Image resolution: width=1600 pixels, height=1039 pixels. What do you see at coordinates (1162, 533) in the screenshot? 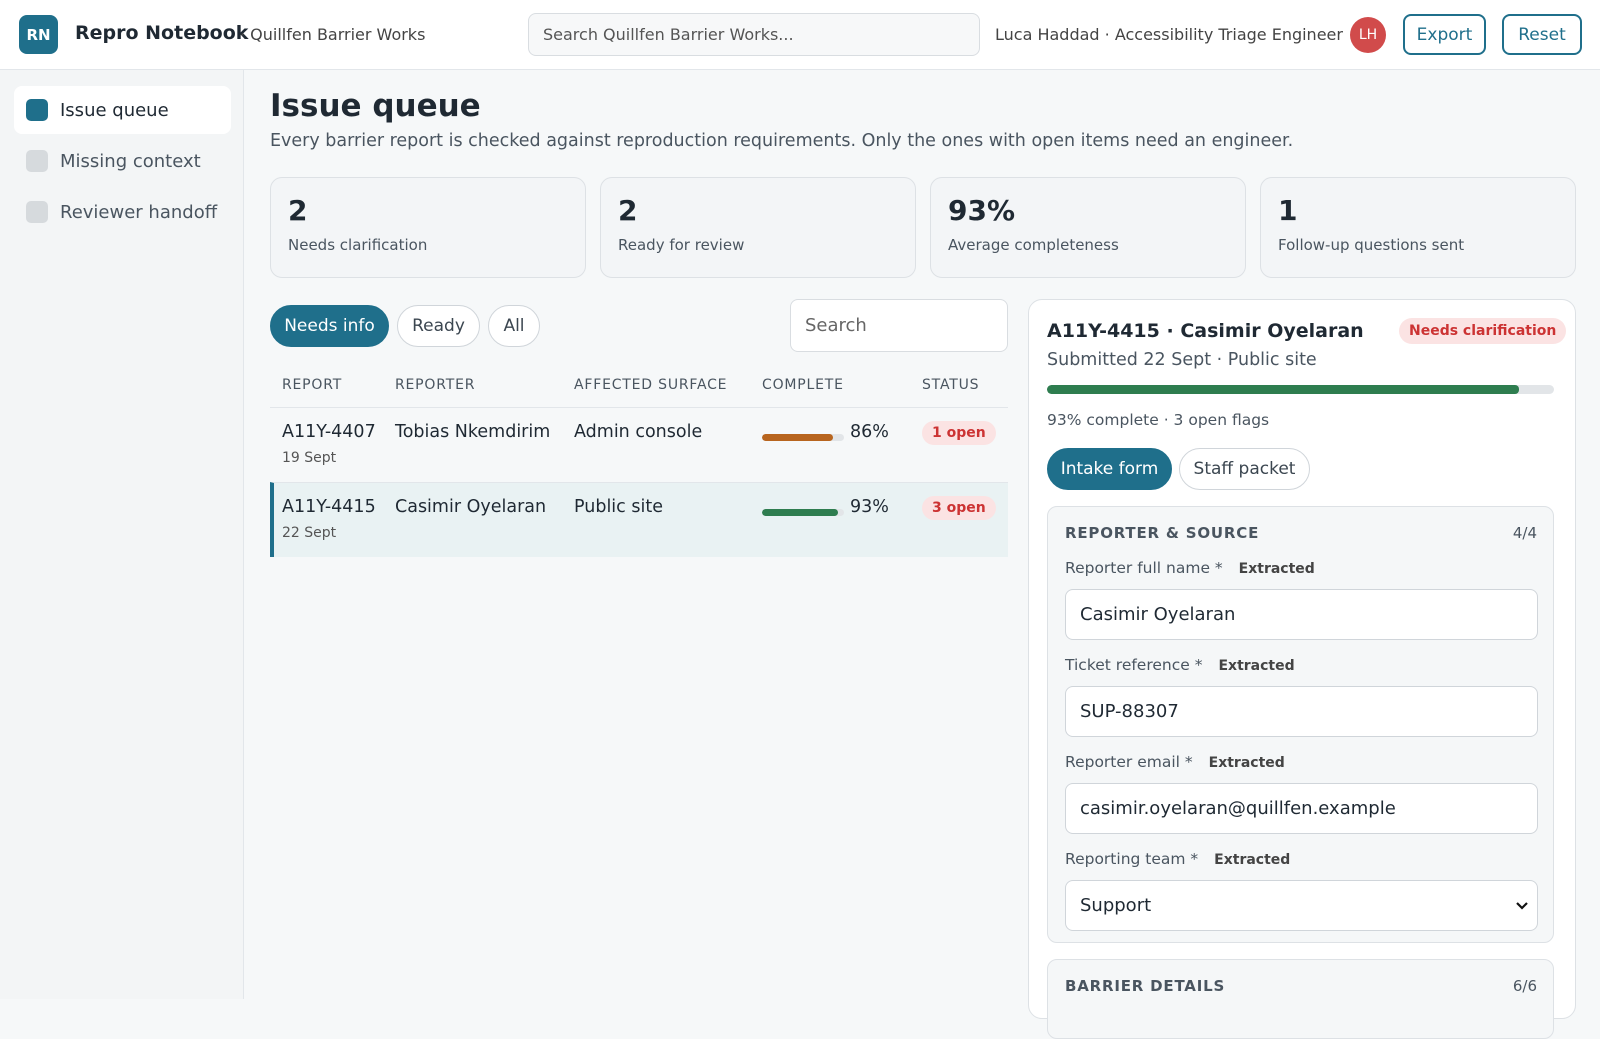
I see `section-title: REPORTER & SOURCE` at bounding box center [1162, 533].